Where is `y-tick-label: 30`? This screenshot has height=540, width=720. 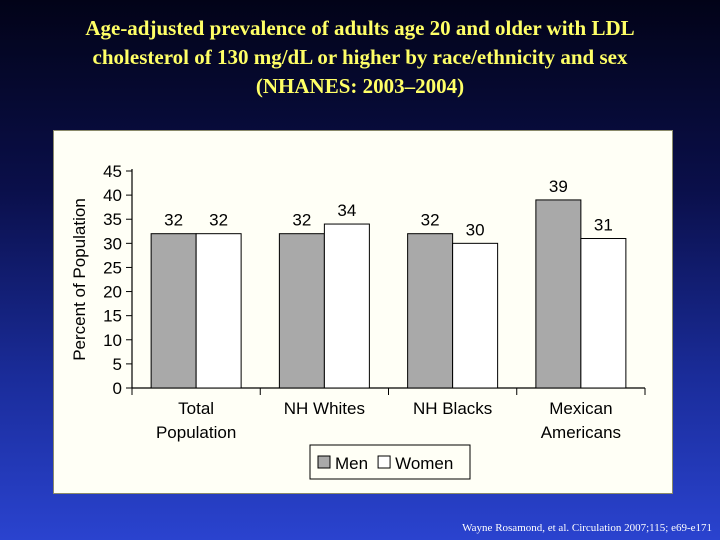
y-tick-label: 30 is located at coordinates (112, 243).